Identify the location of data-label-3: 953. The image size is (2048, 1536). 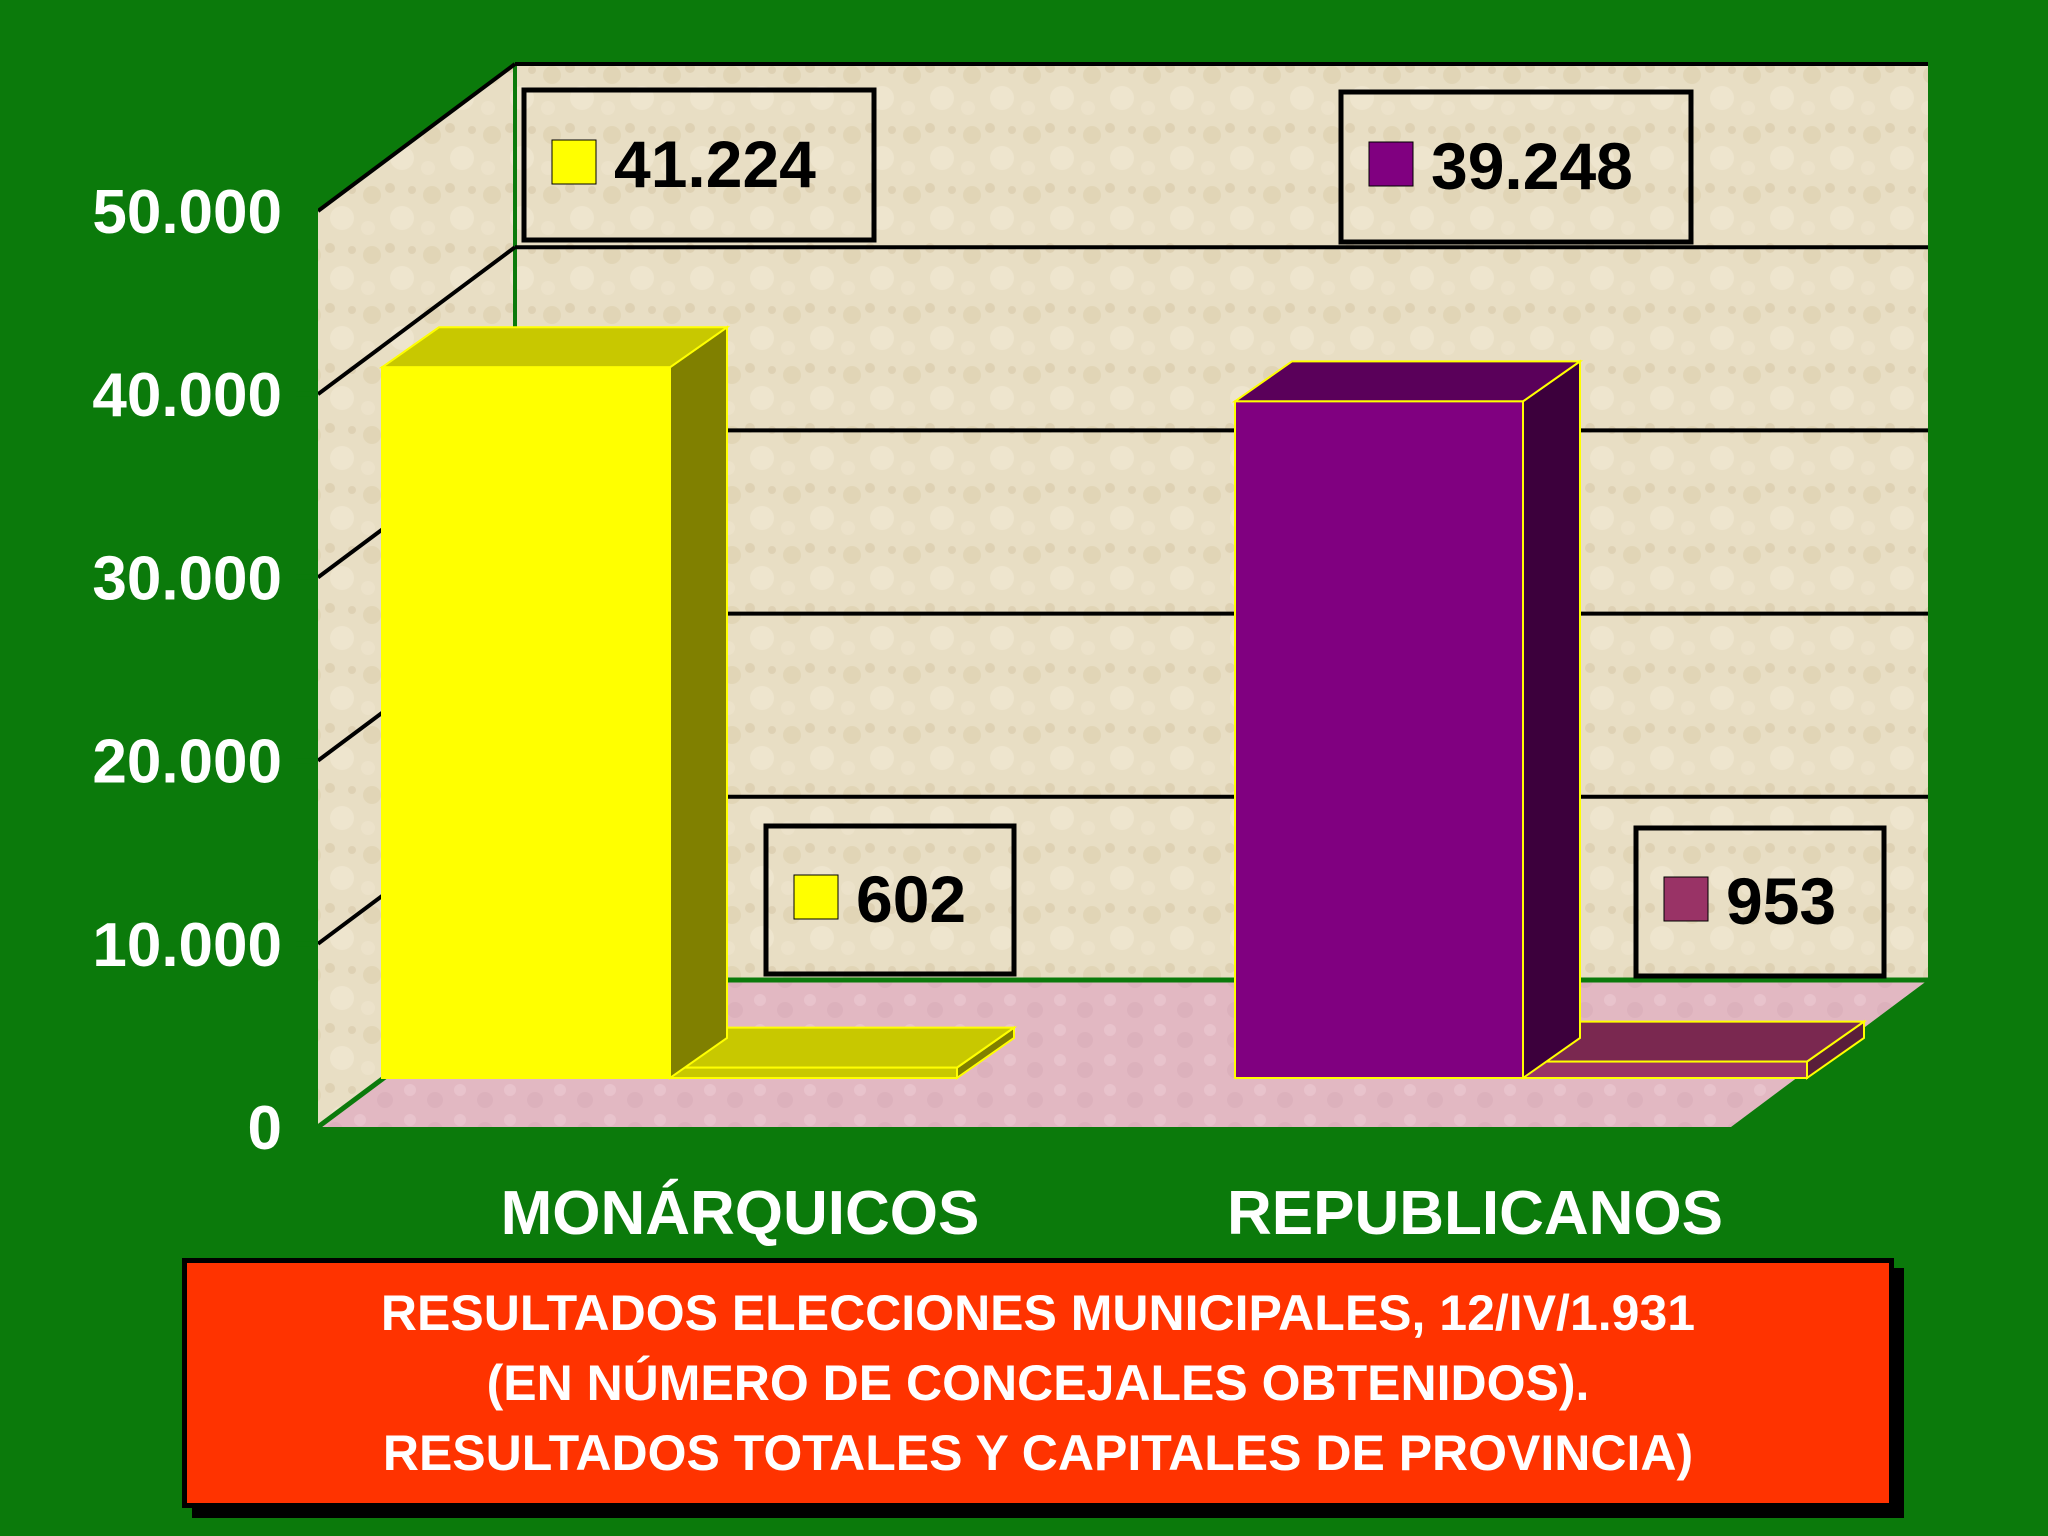
(1781, 901).